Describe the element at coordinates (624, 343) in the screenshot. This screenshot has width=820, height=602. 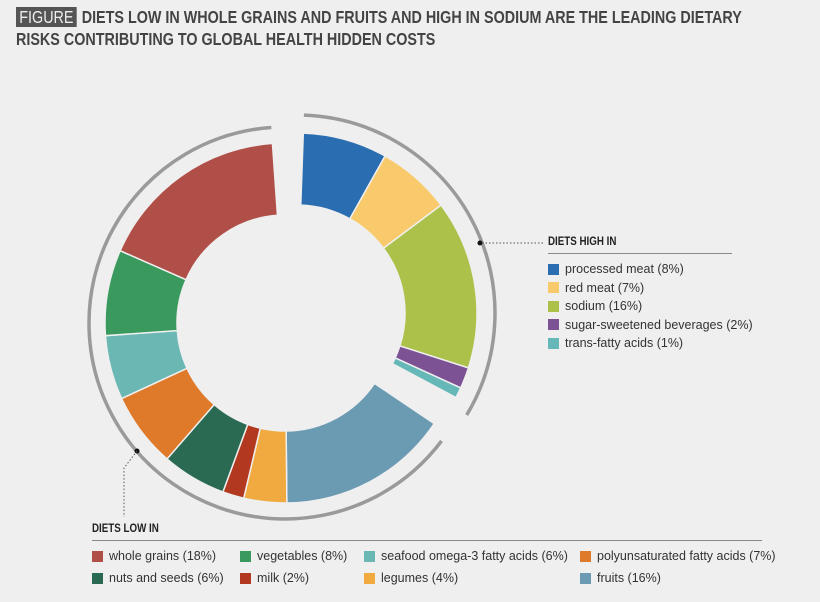
I see `legend-label: trans-fatty acids (1%)` at that location.